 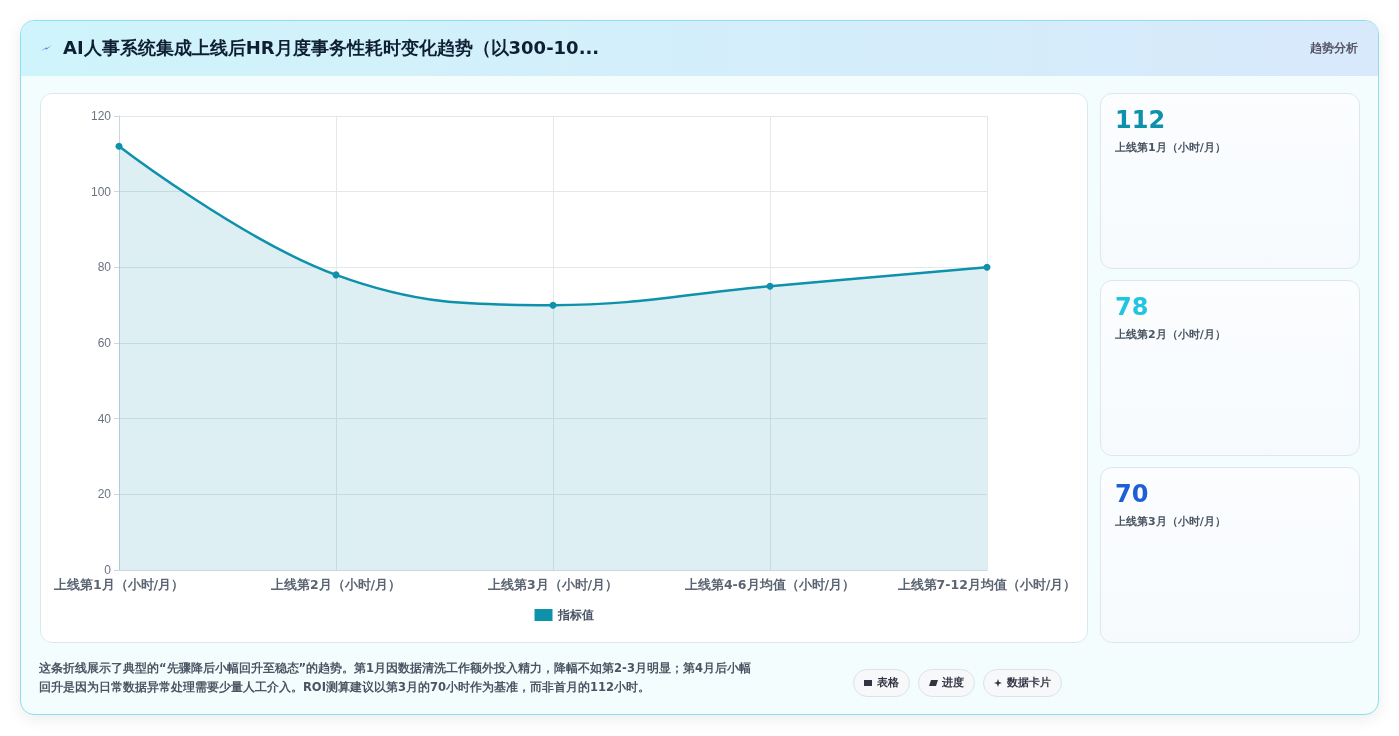 I want to click on y-tick-label: 120, so click(x=101, y=116).